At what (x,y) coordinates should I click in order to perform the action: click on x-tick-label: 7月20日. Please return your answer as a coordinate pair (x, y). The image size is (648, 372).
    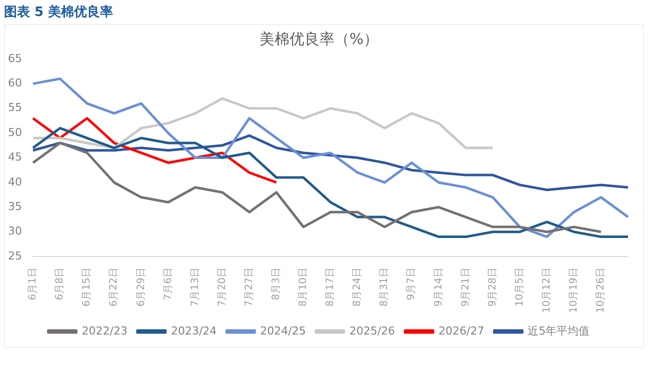
    Looking at the image, I should click on (222, 287).